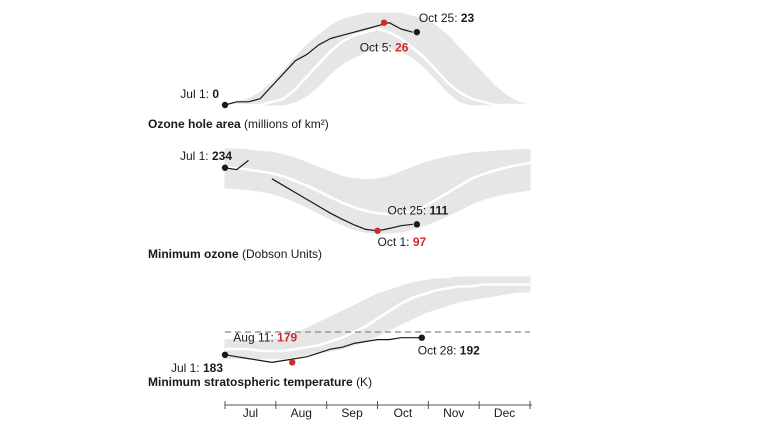 Image resolution: width=767 pixels, height=437 pixels. I want to click on panel-title-main: Ozone hole area, so click(194, 124).